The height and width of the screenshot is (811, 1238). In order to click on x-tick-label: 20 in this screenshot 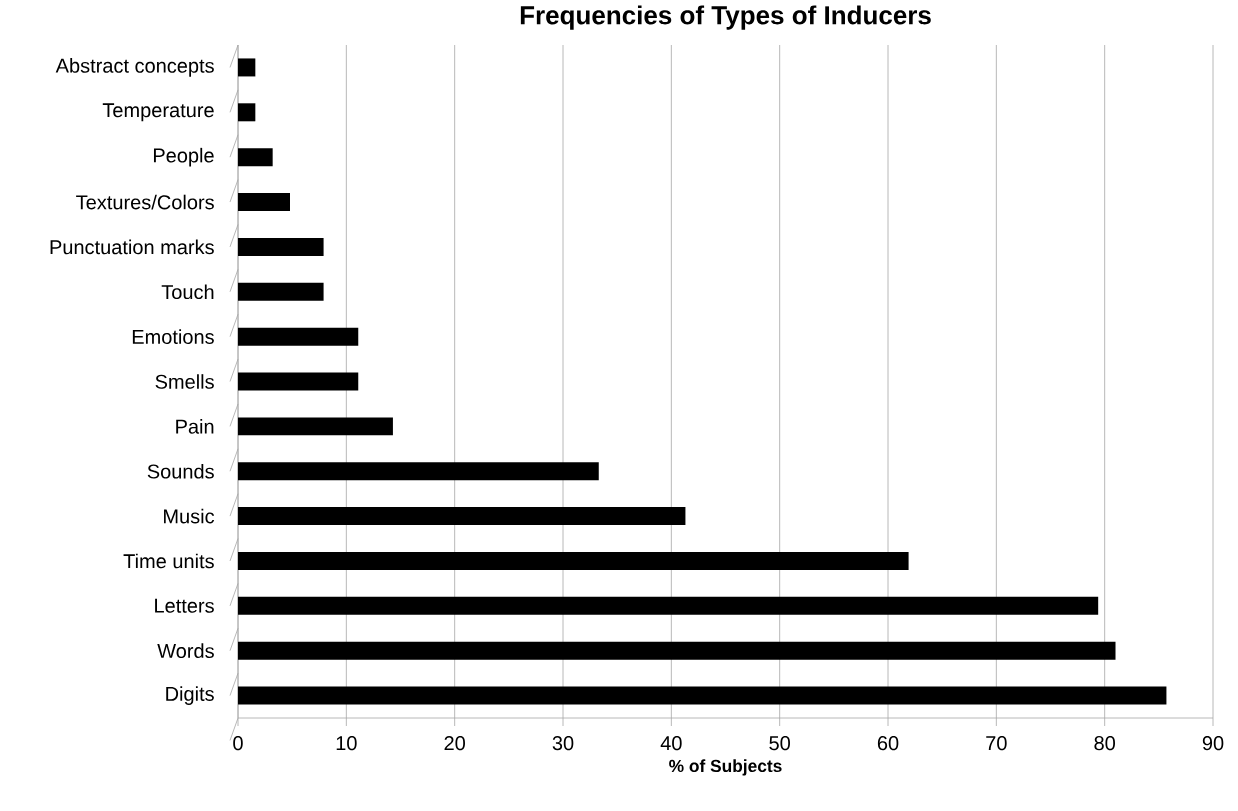, I will do `click(454, 743)`.